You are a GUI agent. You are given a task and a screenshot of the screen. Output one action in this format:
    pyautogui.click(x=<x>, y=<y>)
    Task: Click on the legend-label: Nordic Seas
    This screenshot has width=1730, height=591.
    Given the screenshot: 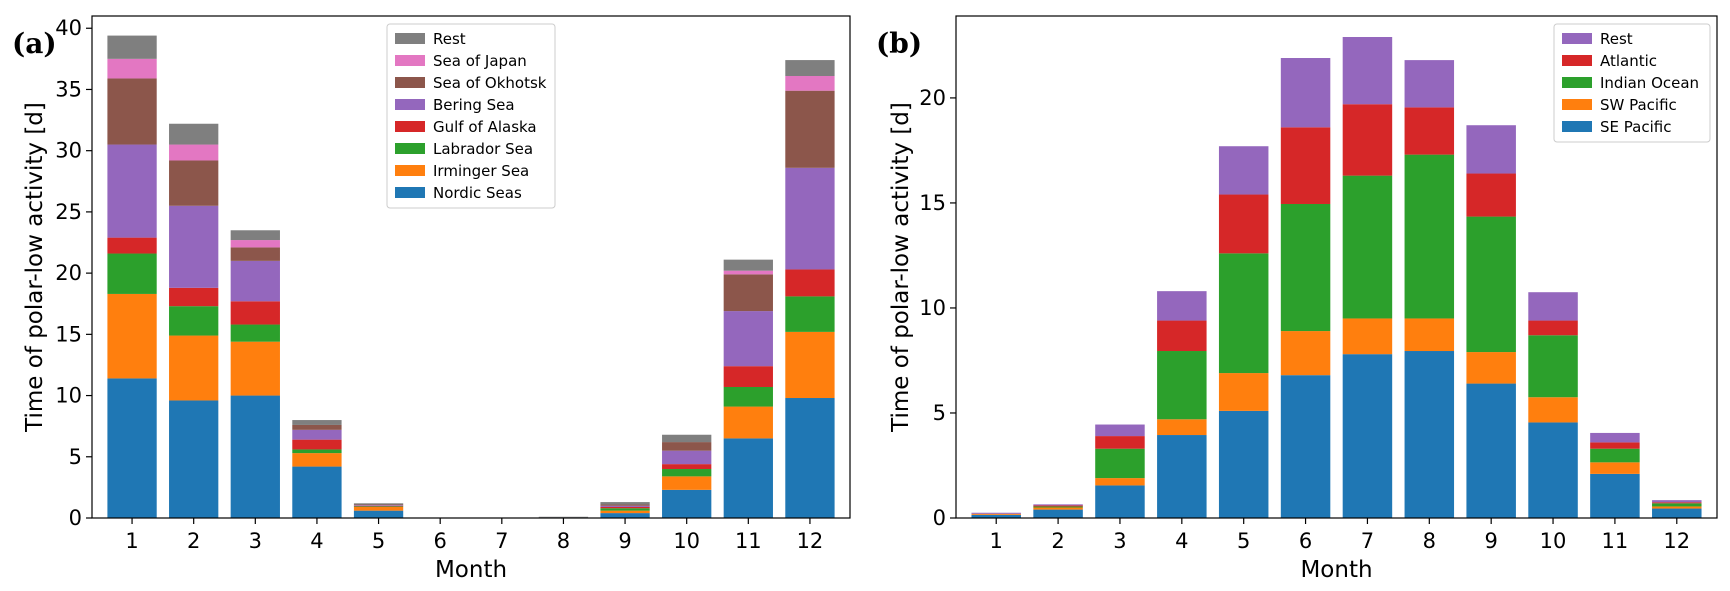 What is the action you would take?
    pyautogui.click(x=477, y=193)
    